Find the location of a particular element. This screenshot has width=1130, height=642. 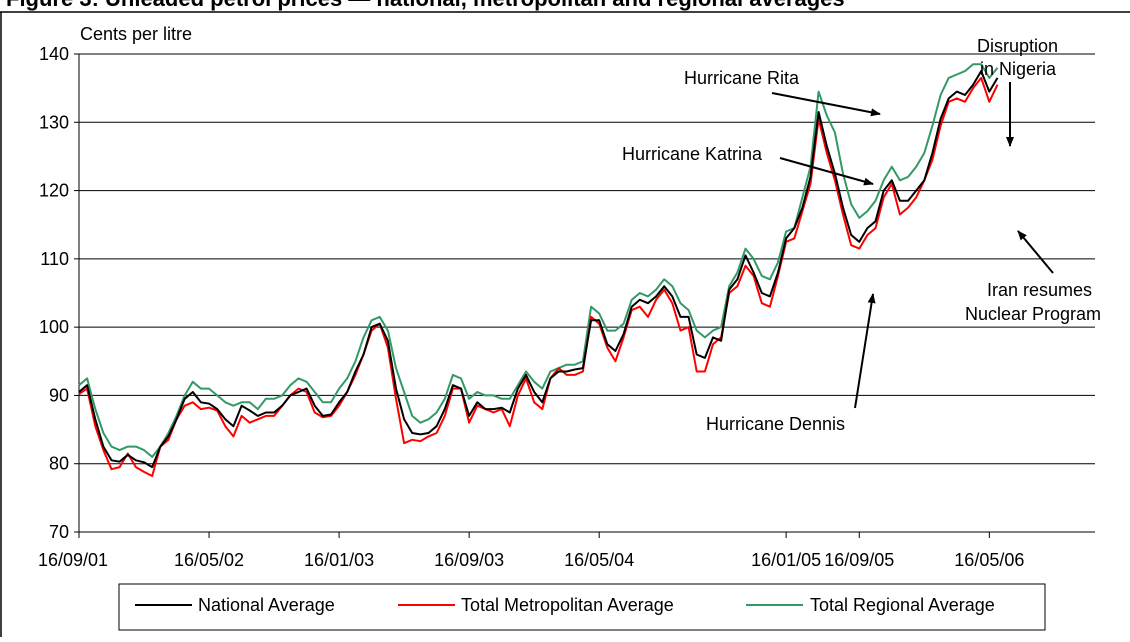

annotation-nigeria-line-2: in Nigeria is located at coordinates (1018, 69).